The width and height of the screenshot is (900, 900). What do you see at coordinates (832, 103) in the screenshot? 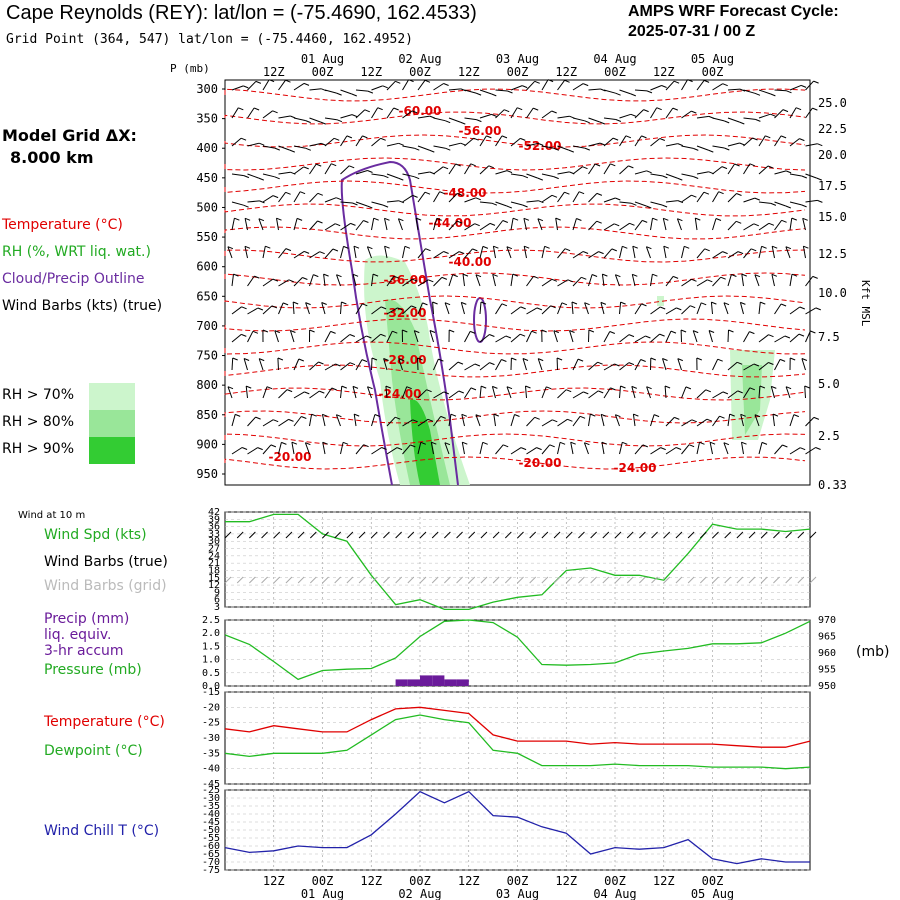
I see `height-tick-label: 25.0` at bounding box center [832, 103].